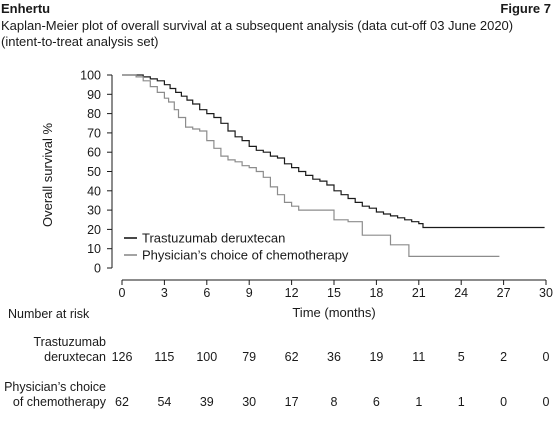 This screenshot has height=425, width=559. I want to click on risk-count: 115, so click(164, 357).